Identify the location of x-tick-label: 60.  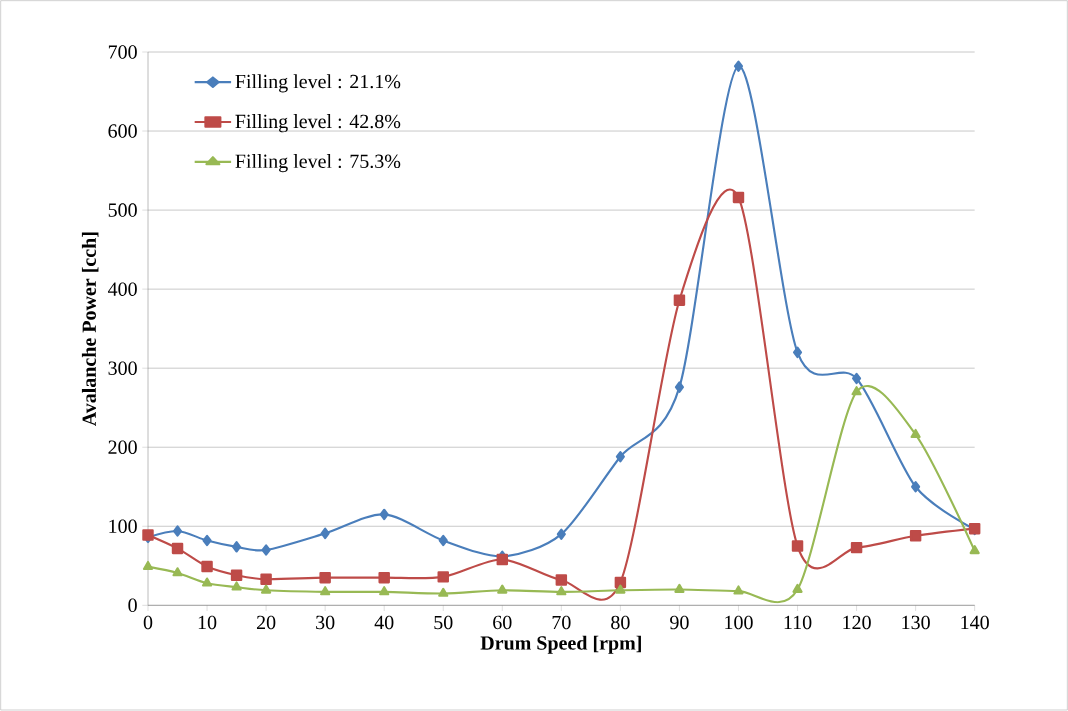
(502, 622).